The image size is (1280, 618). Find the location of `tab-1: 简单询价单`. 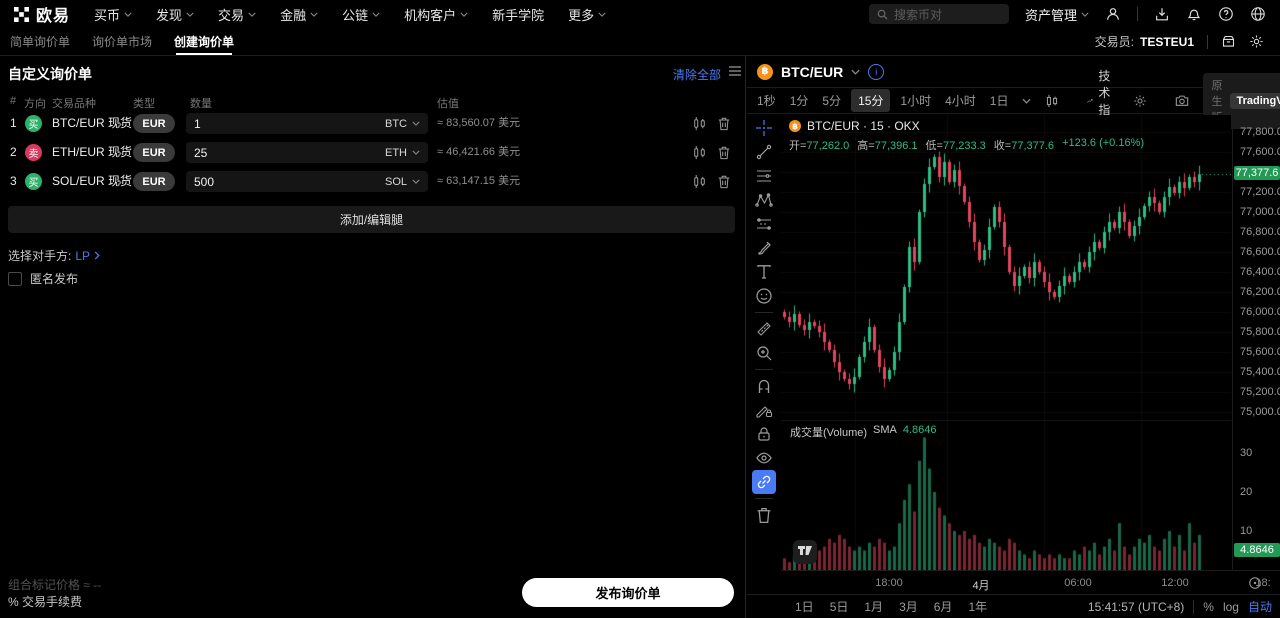

tab-1: 简单询价单 is located at coordinates (40, 42).